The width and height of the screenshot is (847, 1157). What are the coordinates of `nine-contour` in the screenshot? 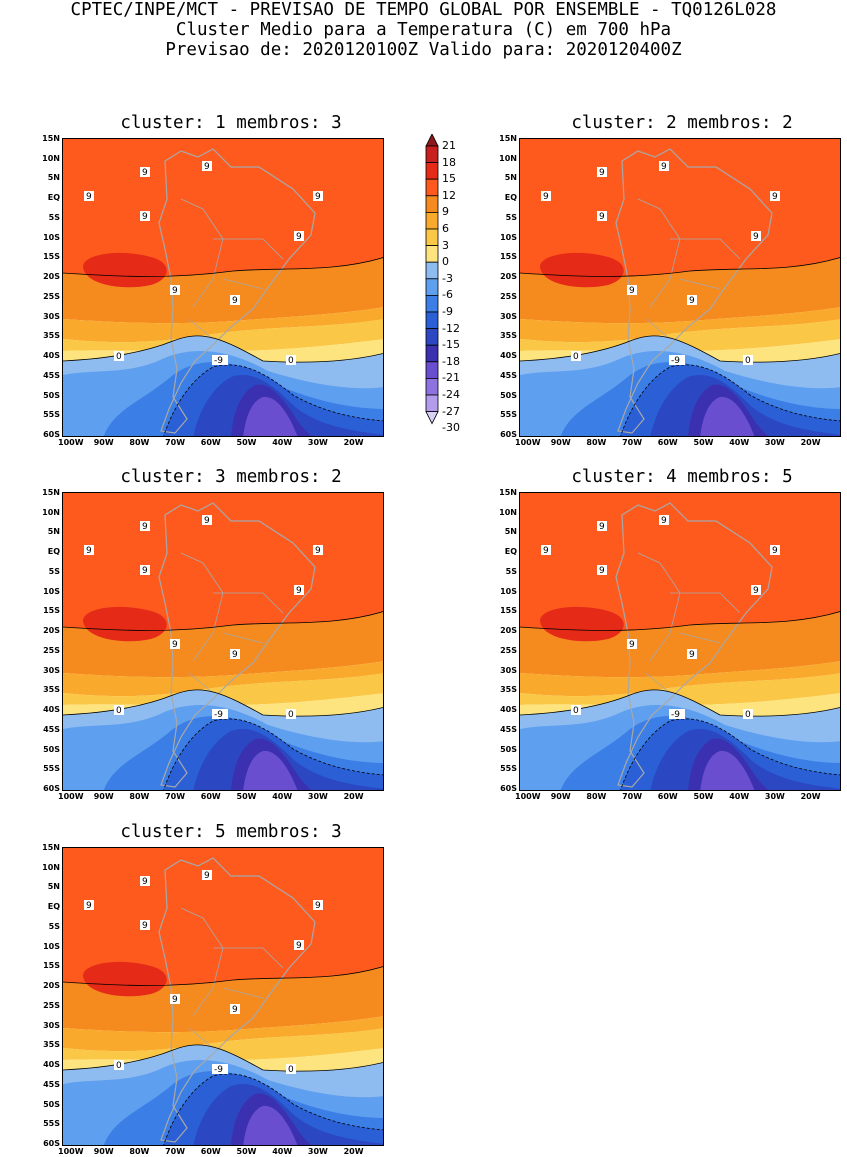 It's located at (680, 267).